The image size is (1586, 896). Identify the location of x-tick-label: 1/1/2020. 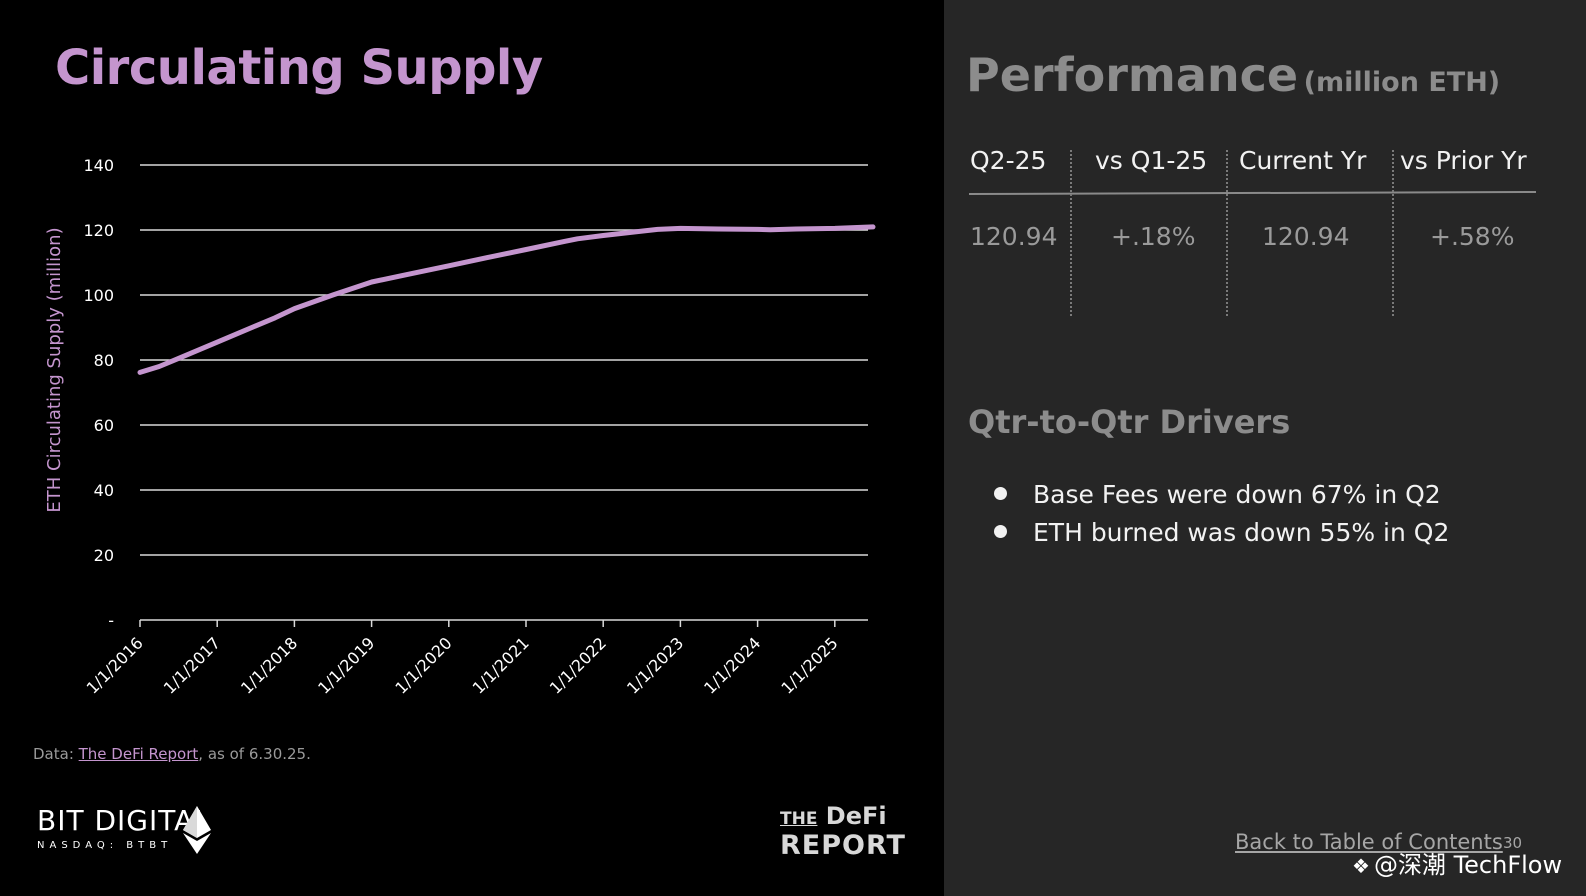
(423, 665).